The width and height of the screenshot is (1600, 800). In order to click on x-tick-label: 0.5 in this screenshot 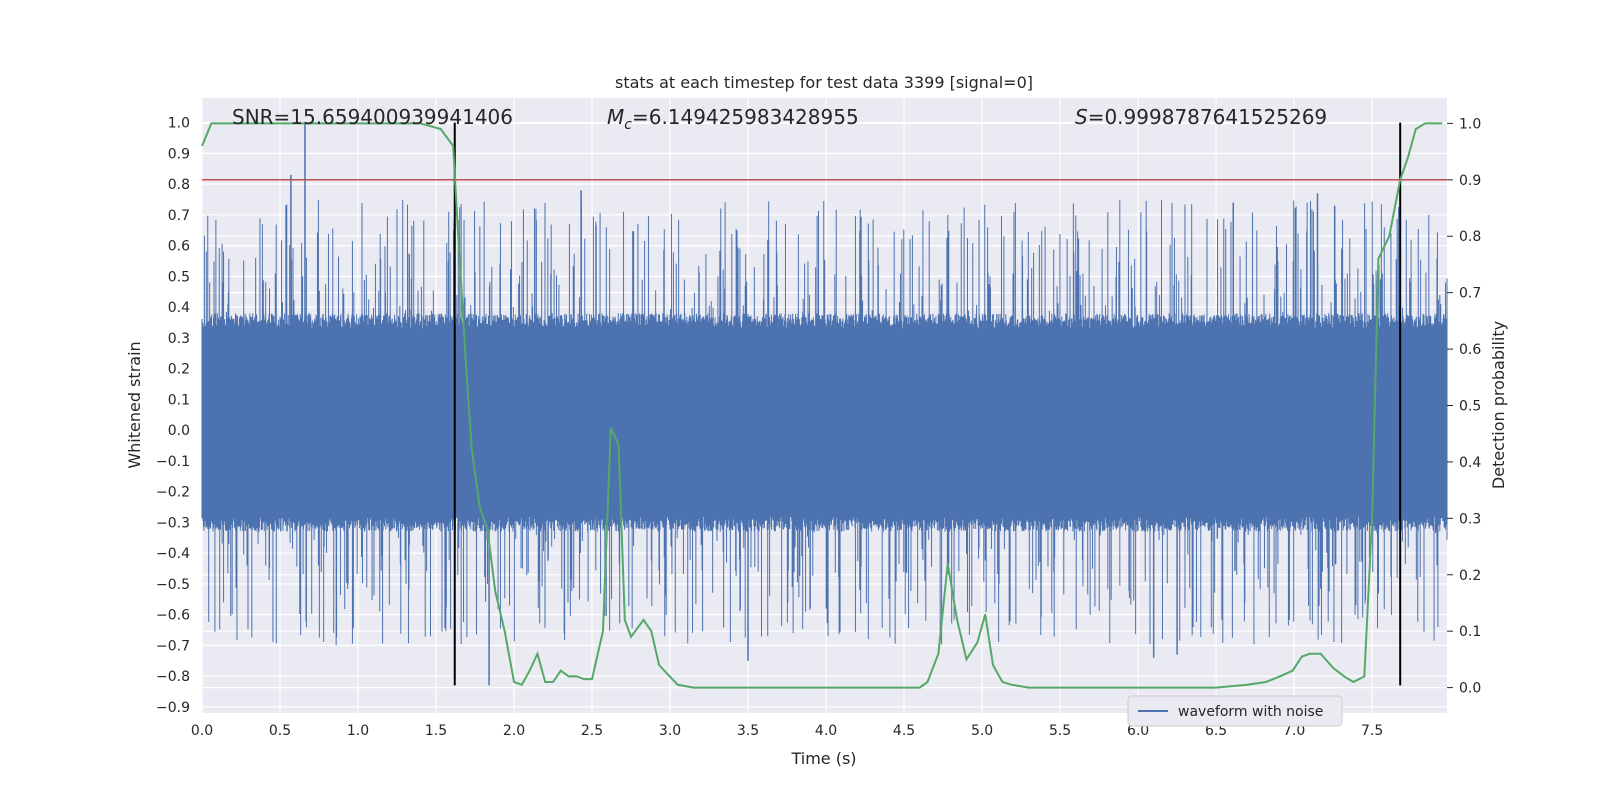, I will do `click(280, 731)`.